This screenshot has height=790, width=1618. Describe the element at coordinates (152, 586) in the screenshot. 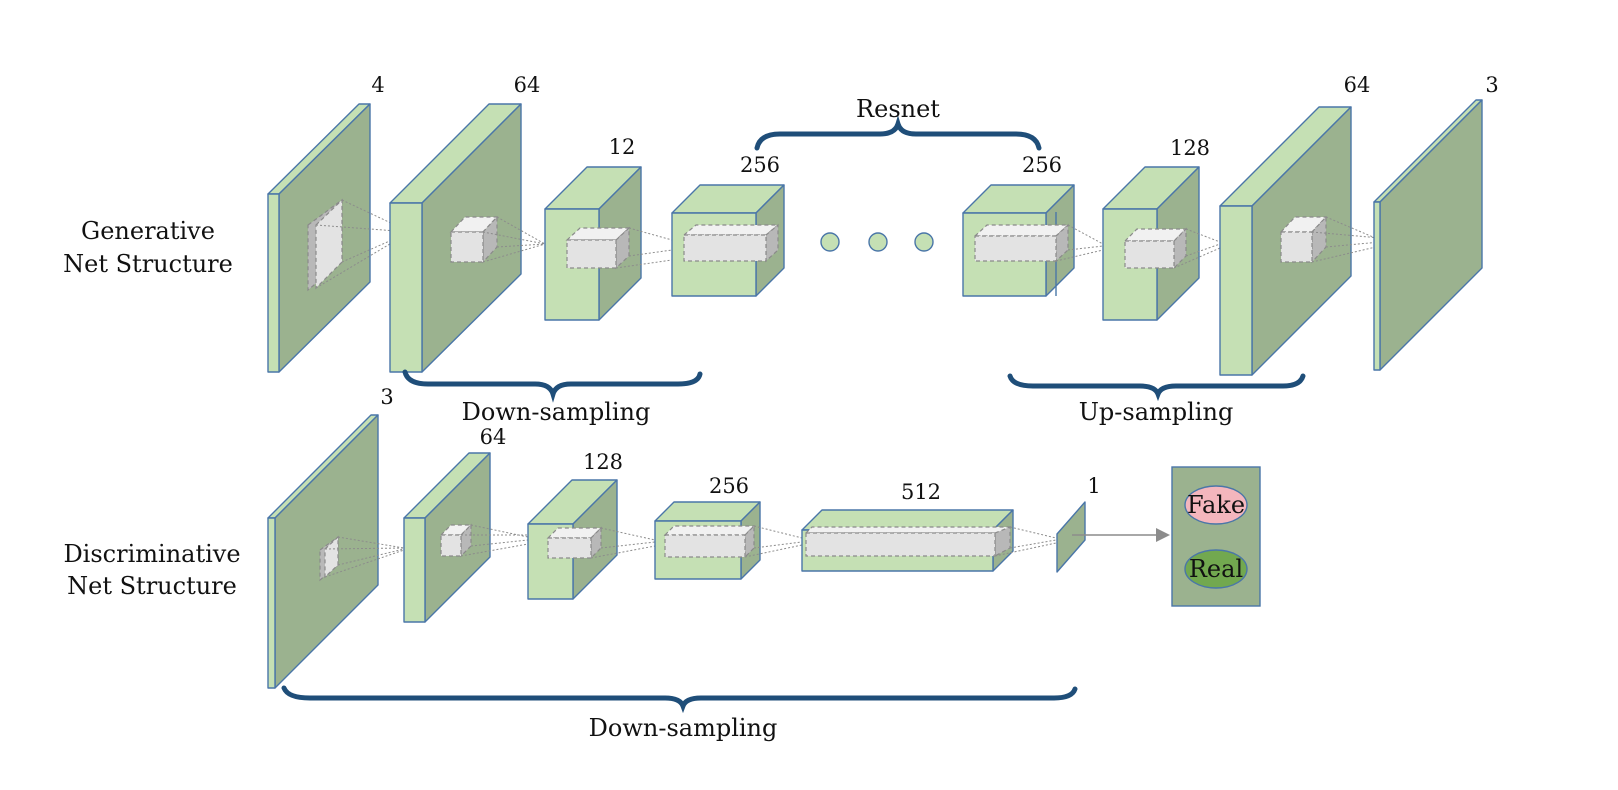

I see `discriminator-label-line2: Net Structure` at that location.